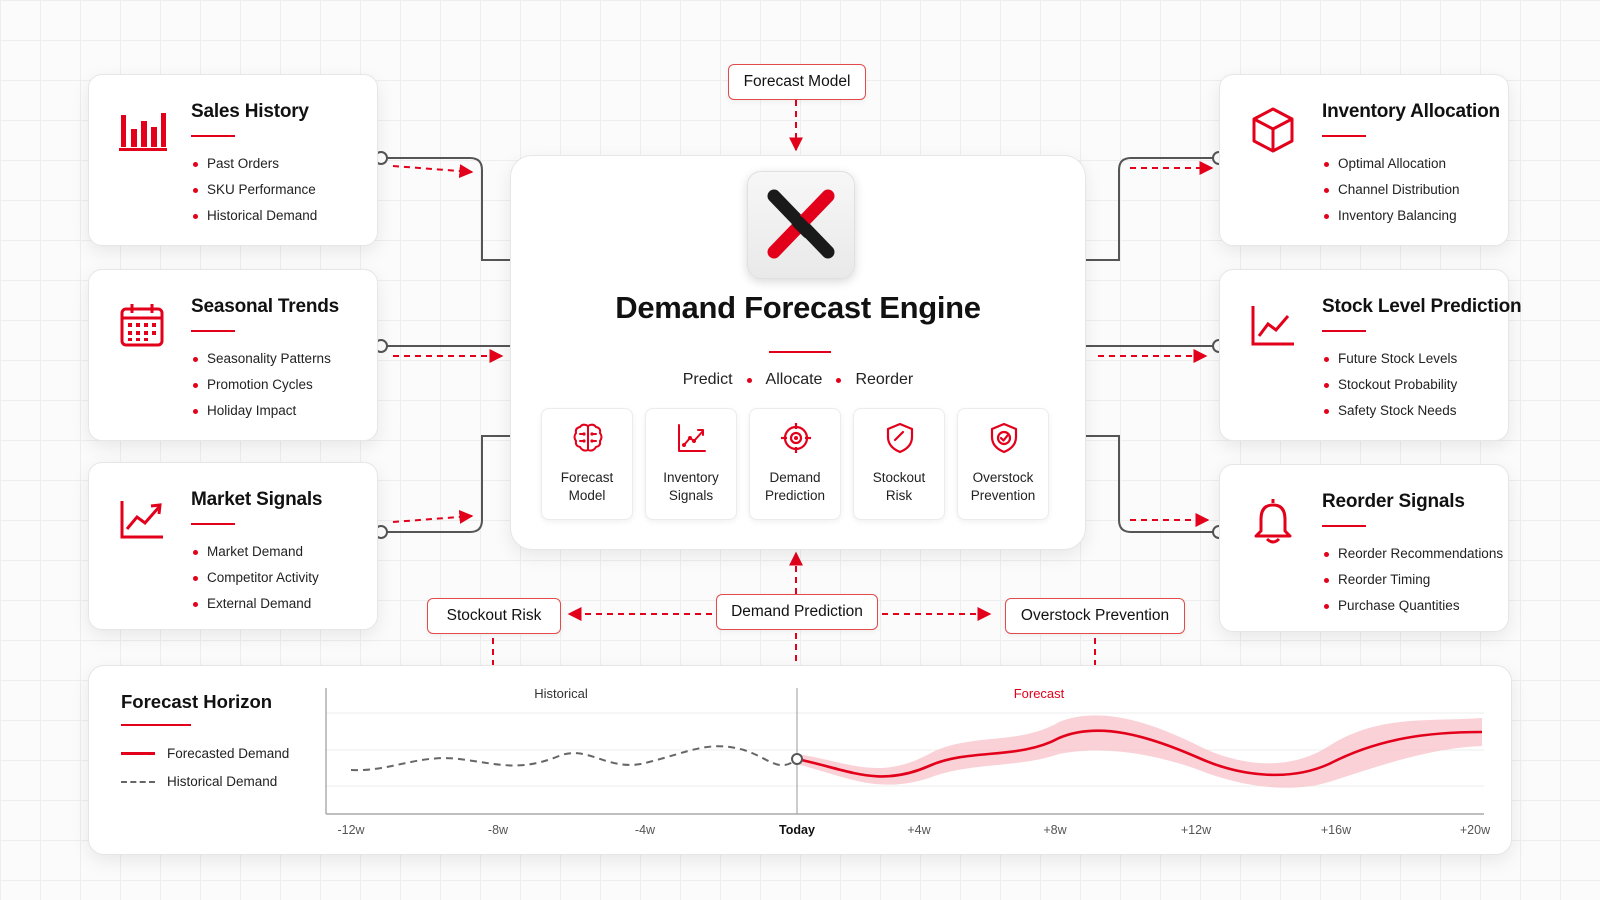  I want to click on bell-icon, so click(1273, 521).